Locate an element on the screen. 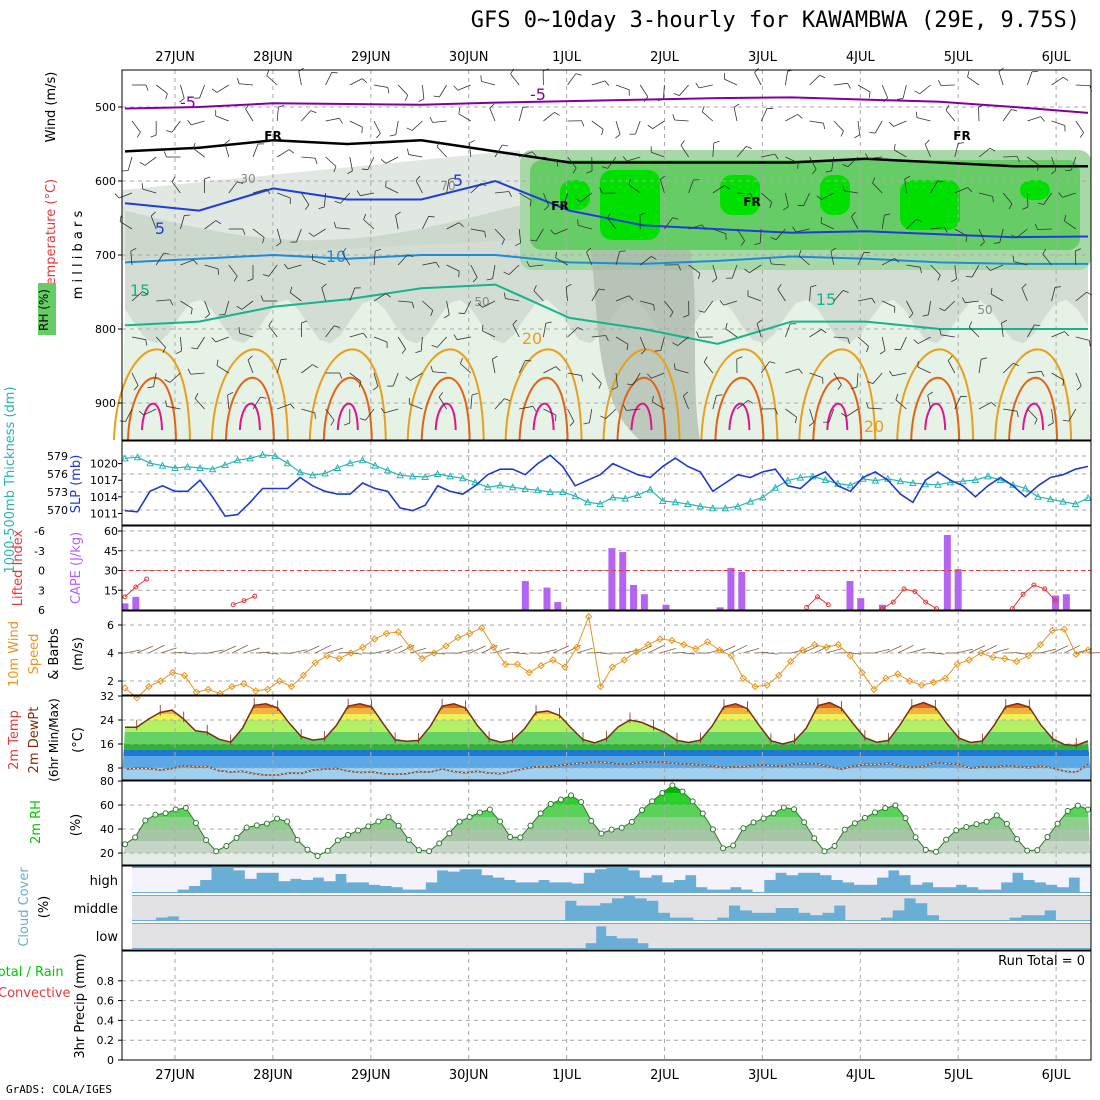 The height and width of the screenshot is (1100, 1100). precip-legend-convective: Convective is located at coordinates (35, 993).